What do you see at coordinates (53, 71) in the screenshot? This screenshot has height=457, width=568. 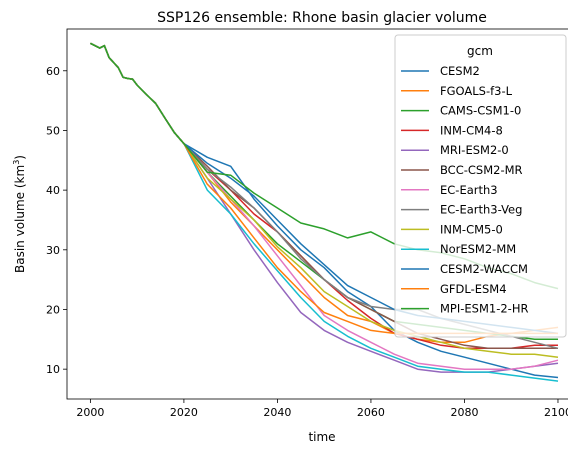 I see `y-tick-label: 60` at bounding box center [53, 71].